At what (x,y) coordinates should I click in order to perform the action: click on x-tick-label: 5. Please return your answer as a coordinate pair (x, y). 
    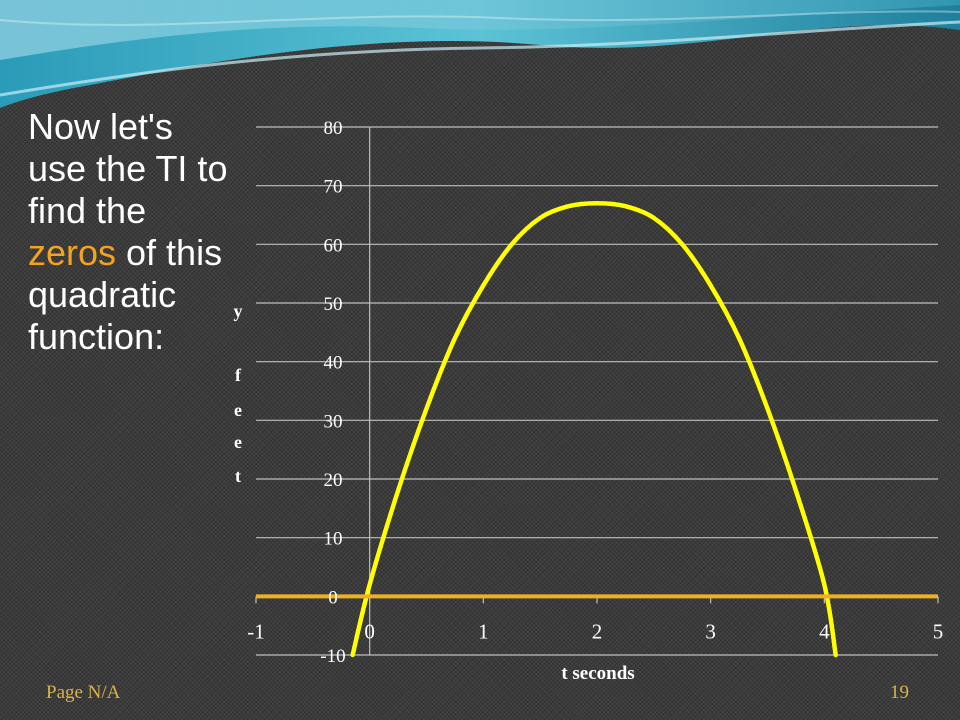
    Looking at the image, I should click on (938, 631).